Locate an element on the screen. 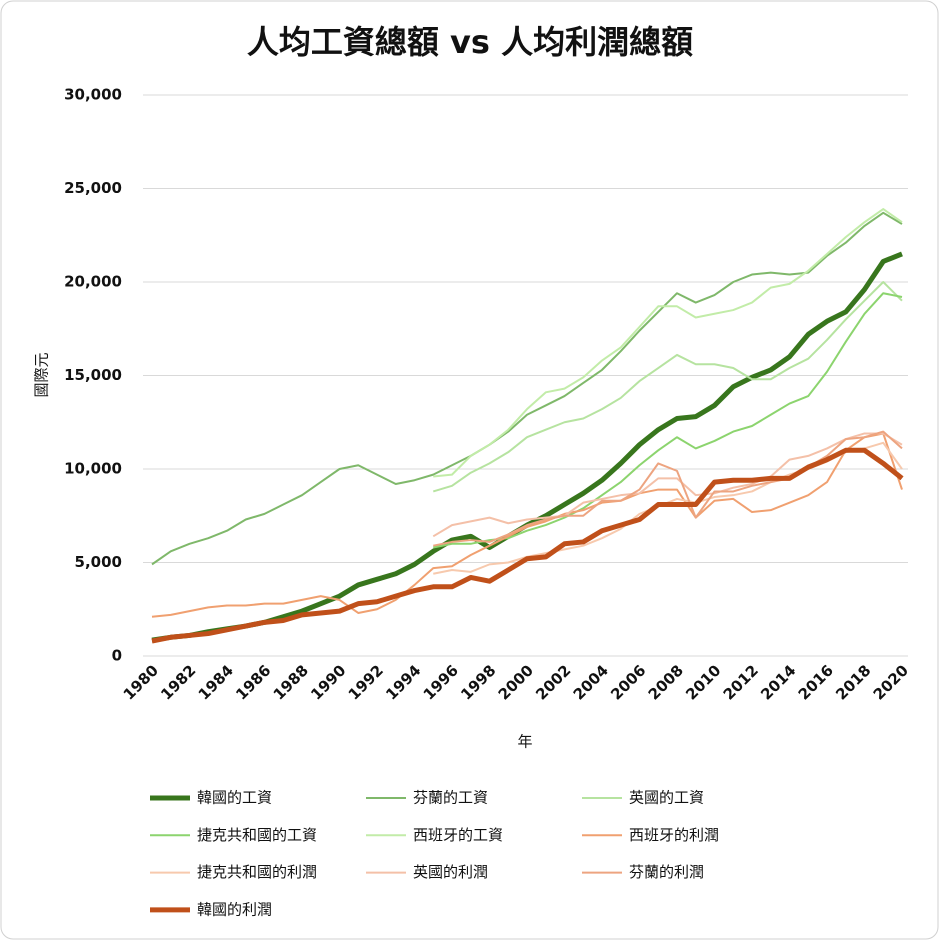 Image resolution: width=939 pixels, height=940 pixels. y-tick-label: 30,000 is located at coordinates (93, 95).